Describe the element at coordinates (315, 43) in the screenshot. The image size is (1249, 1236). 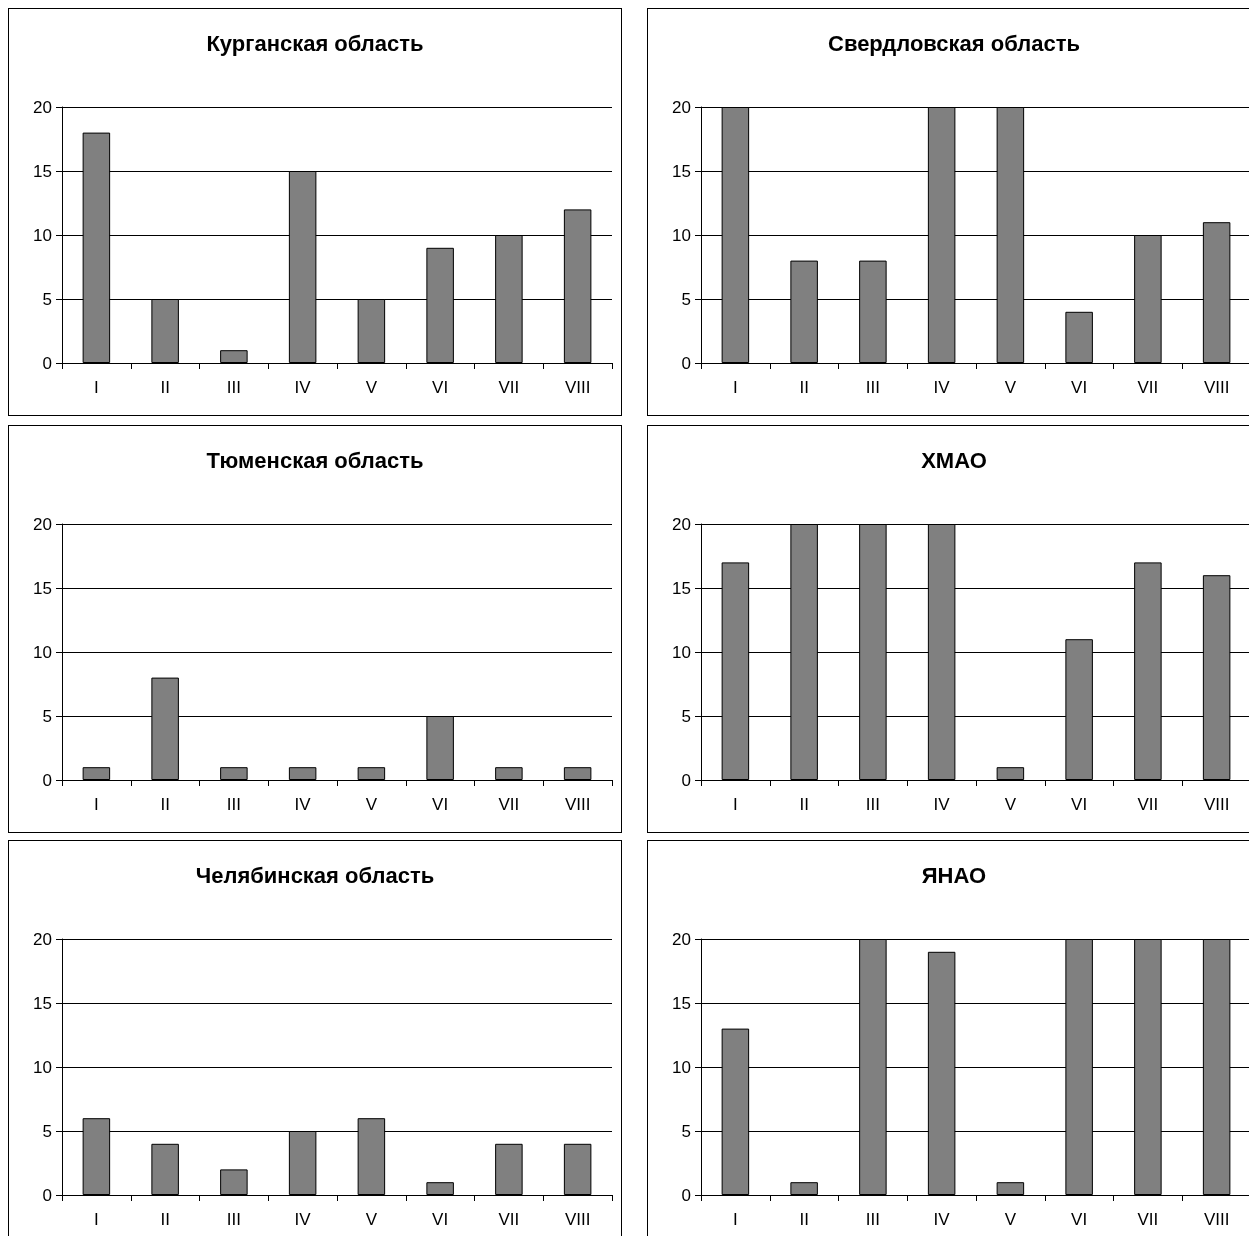
I see `chart-title: Курганская область` at that location.